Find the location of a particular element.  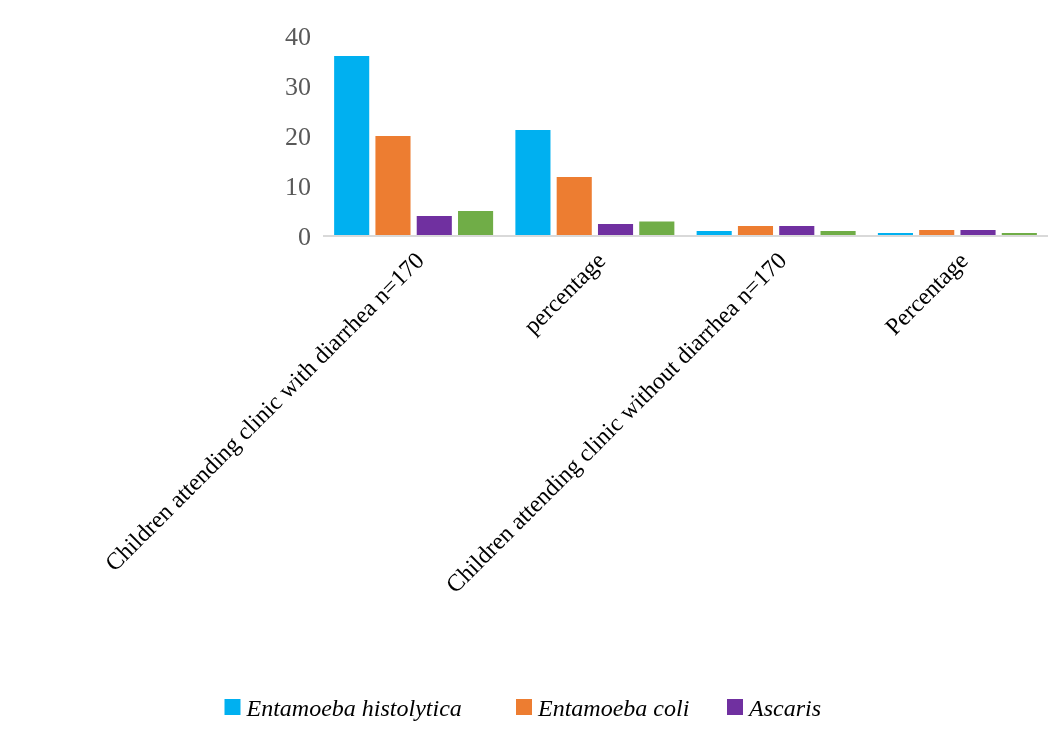

y-tick-label: 40 is located at coordinates (298, 37).